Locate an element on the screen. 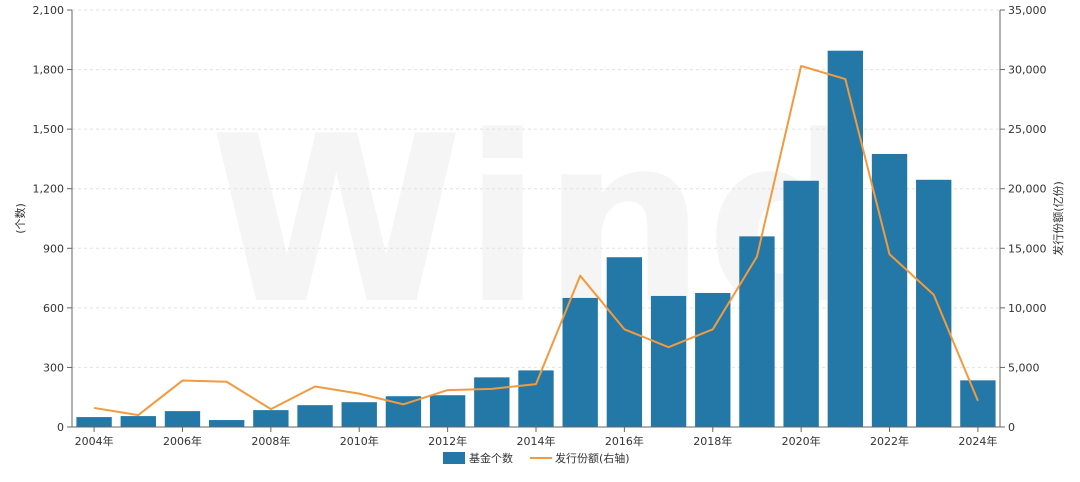 The image size is (1080, 482). y-right-tick-label: 30,000 is located at coordinates (1027, 70).